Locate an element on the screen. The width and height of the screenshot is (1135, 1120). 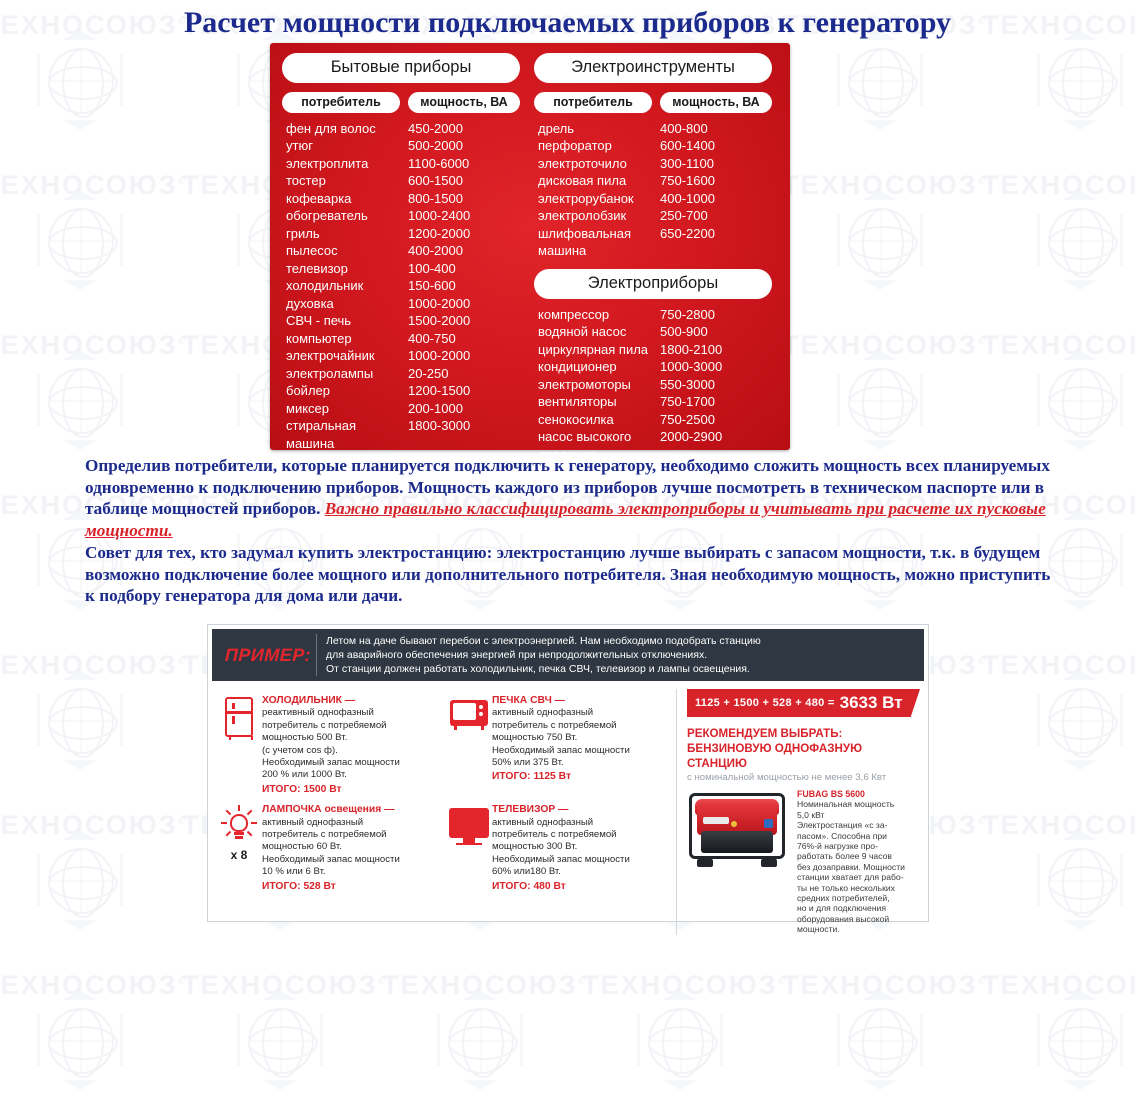
cell-consumer: бойлер is located at coordinates (308, 391).